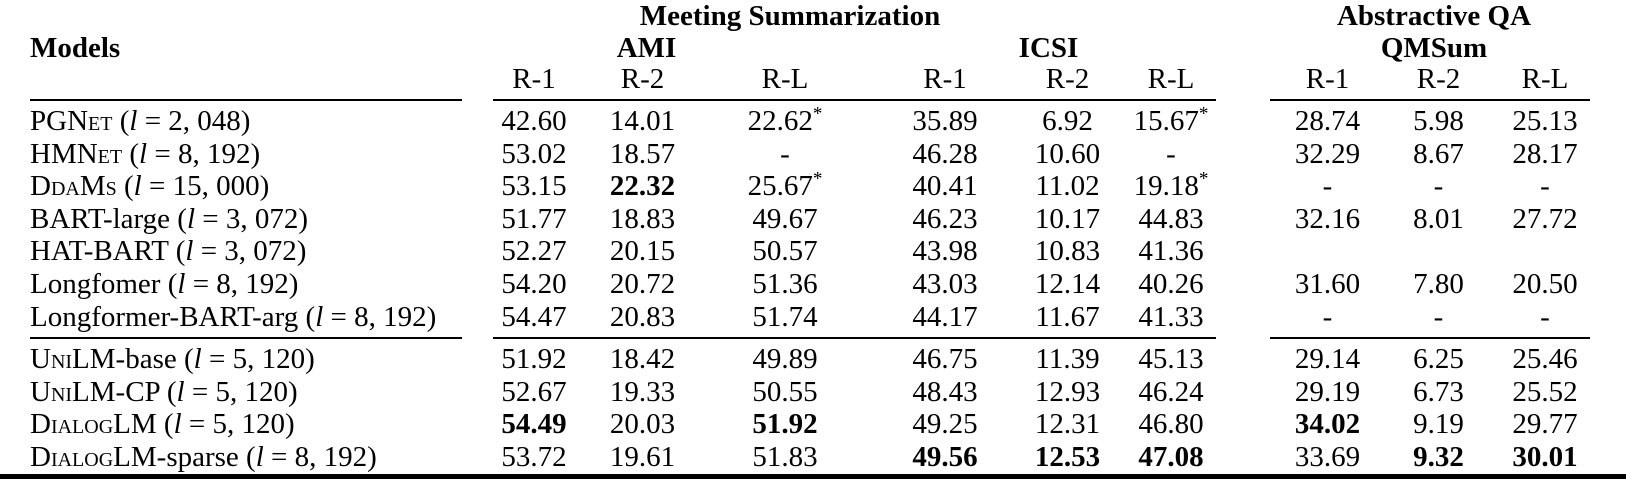 The image size is (1626, 482). What do you see at coordinates (534, 391) in the screenshot?
I see `metric-value: 52.67` at bounding box center [534, 391].